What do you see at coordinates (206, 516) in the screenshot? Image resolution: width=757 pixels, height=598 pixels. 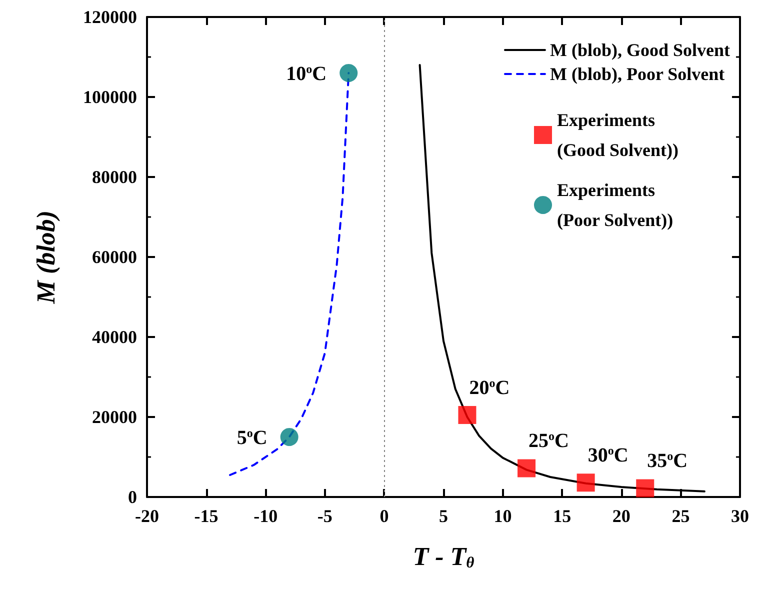 I see `x-tick-label: -15` at bounding box center [206, 516].